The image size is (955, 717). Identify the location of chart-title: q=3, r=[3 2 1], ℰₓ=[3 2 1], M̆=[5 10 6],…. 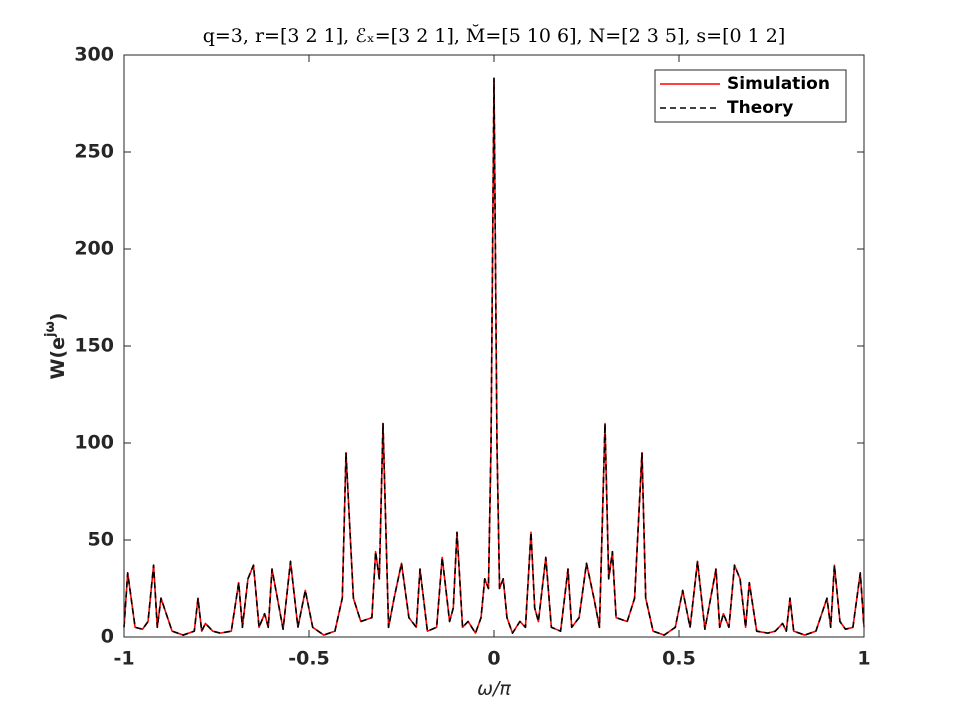
(494, 36).